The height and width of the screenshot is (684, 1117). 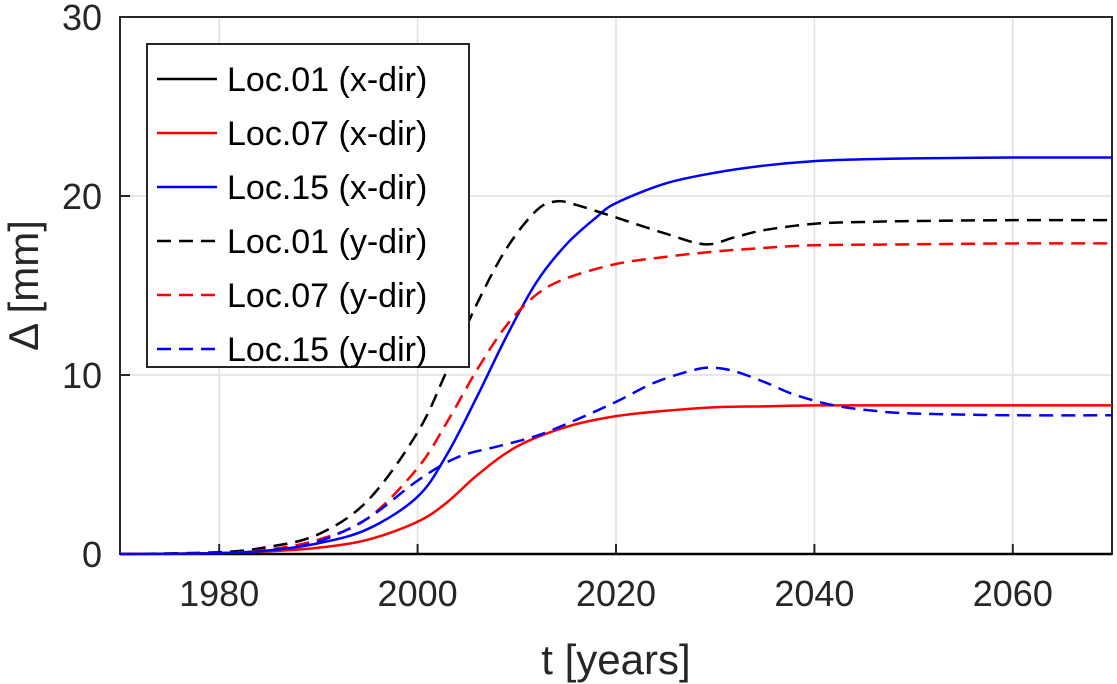 I want to click on legend-label: Loc.07 (x-dir), so click(x=327, y=134).